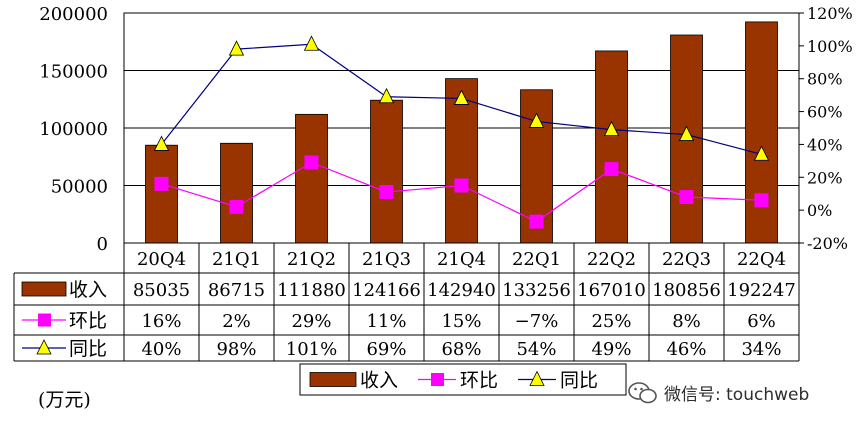  Describe the element at coordinates (686, 290) in the screenshot. I see `table-cell: 180856` at that location.